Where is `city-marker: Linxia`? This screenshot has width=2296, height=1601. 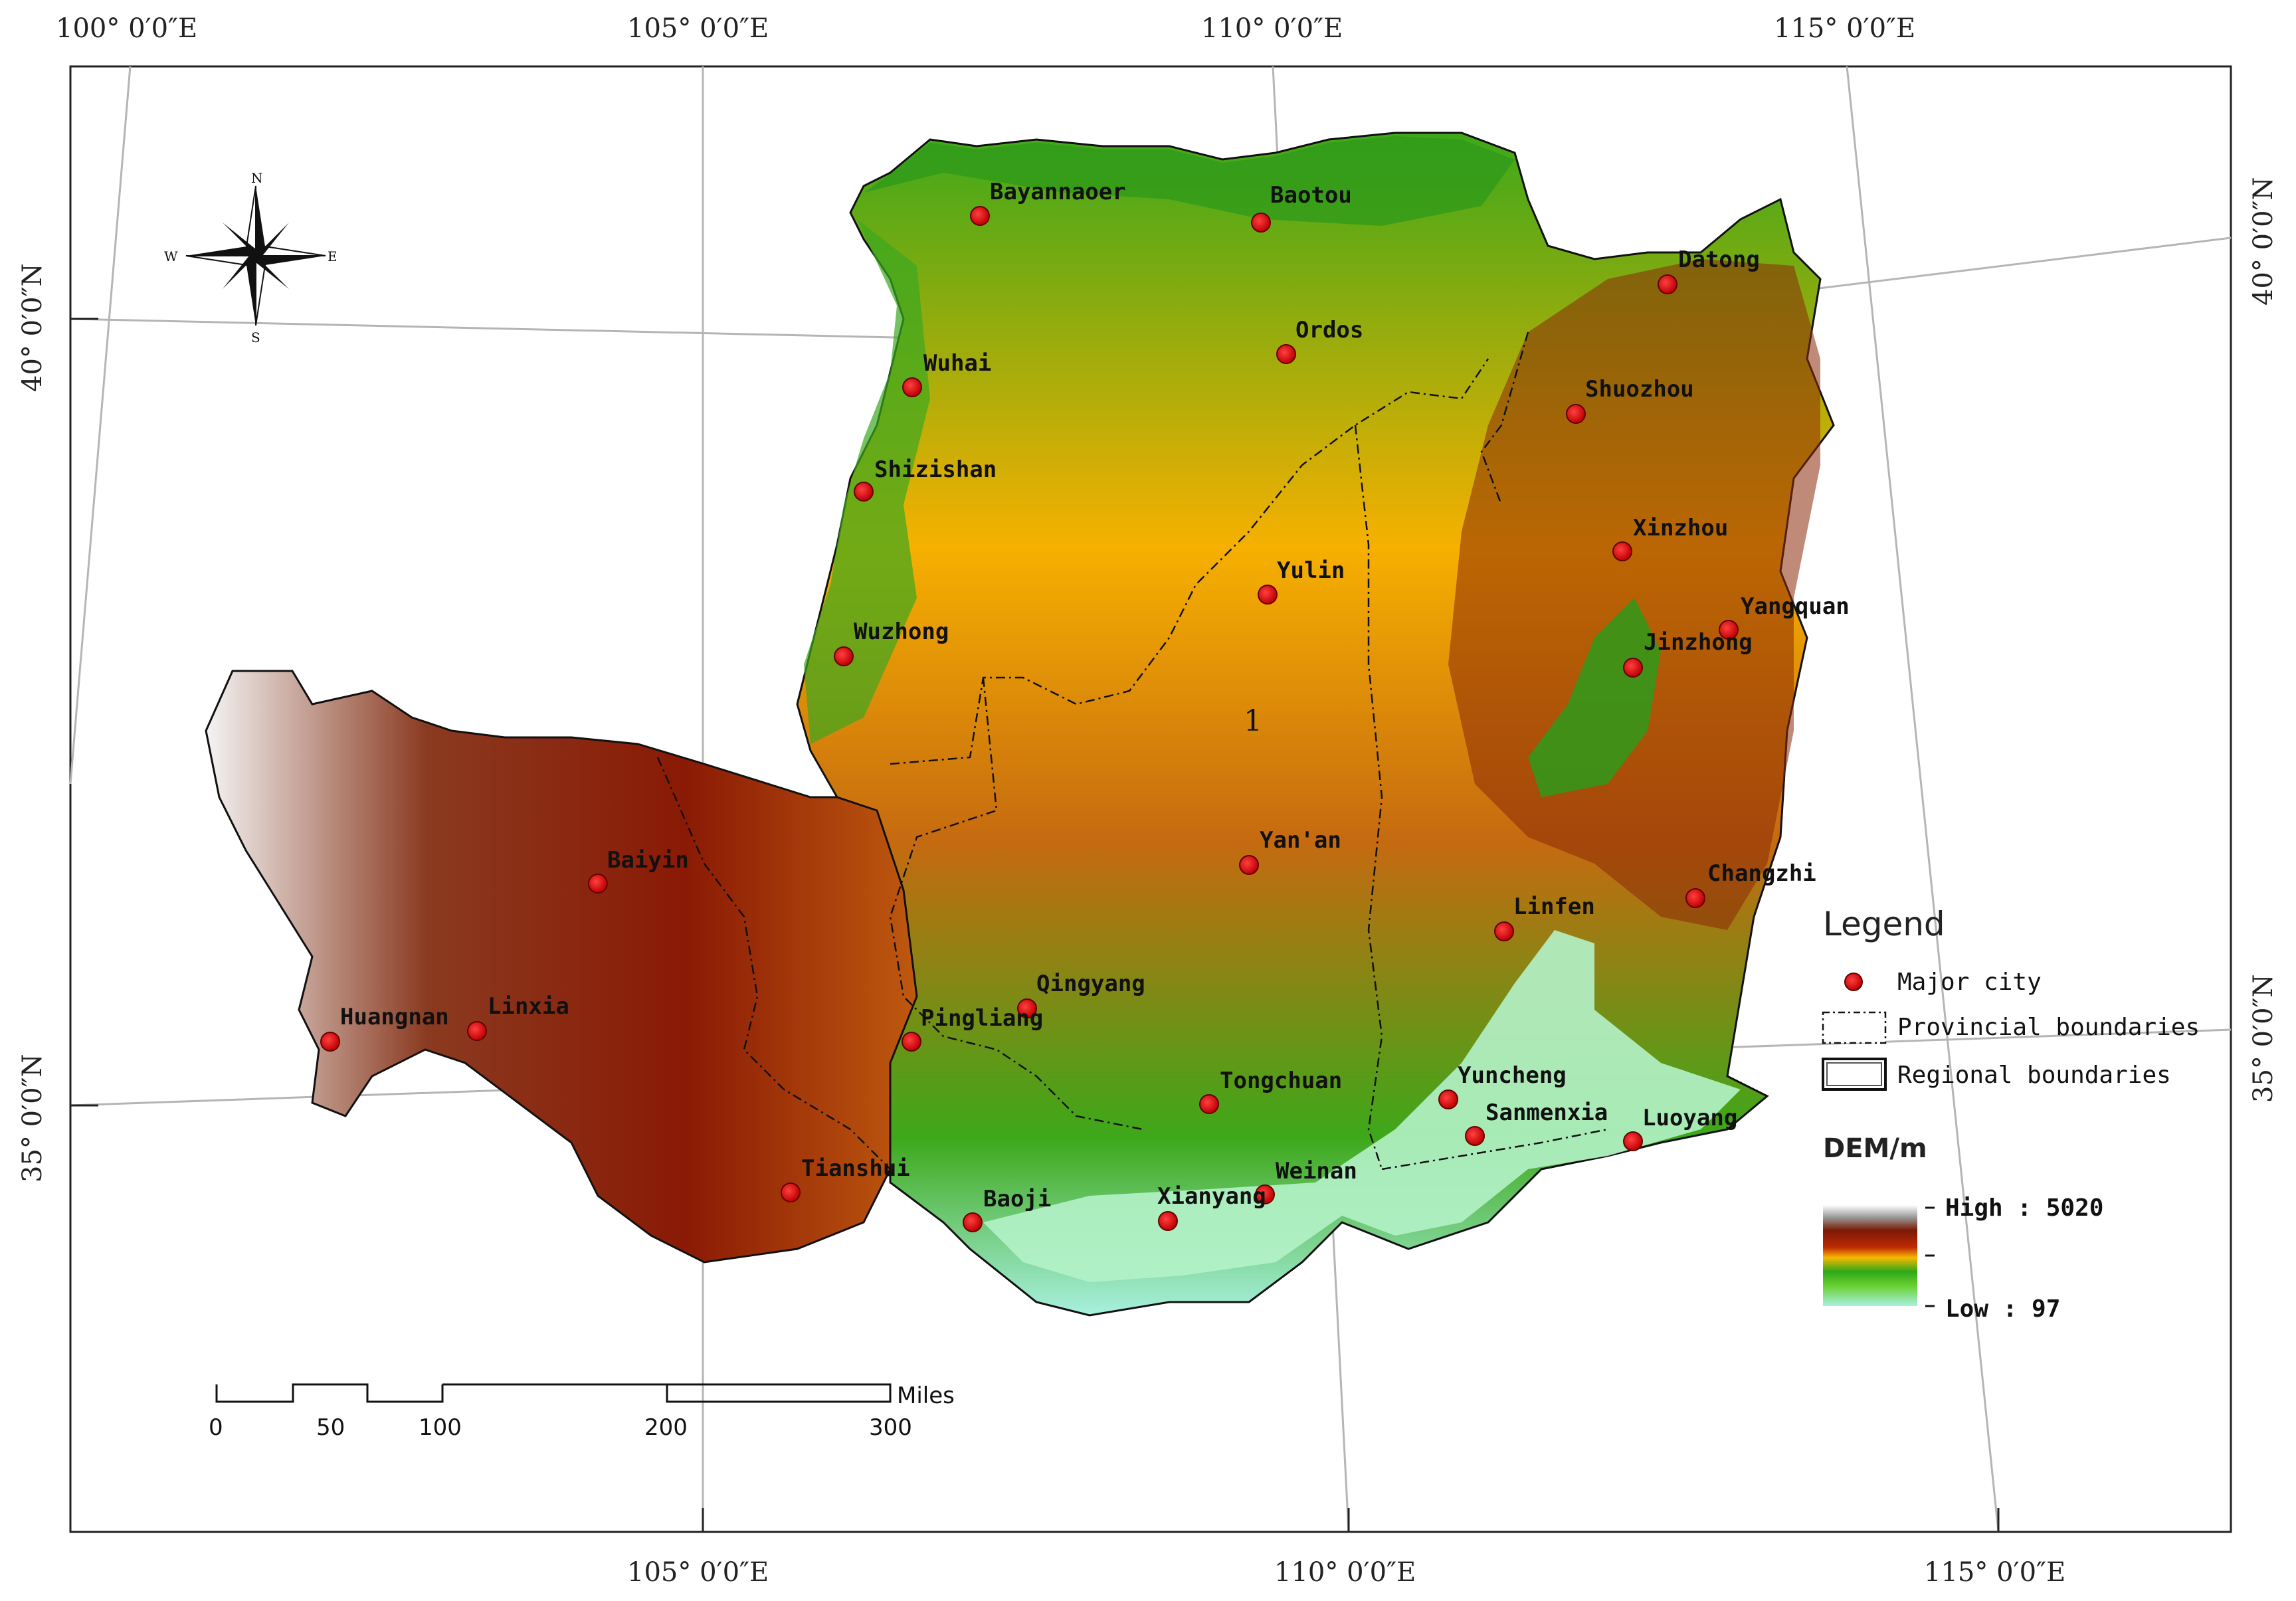
city-marker: Linxia is located at coordinates (518, 1017).